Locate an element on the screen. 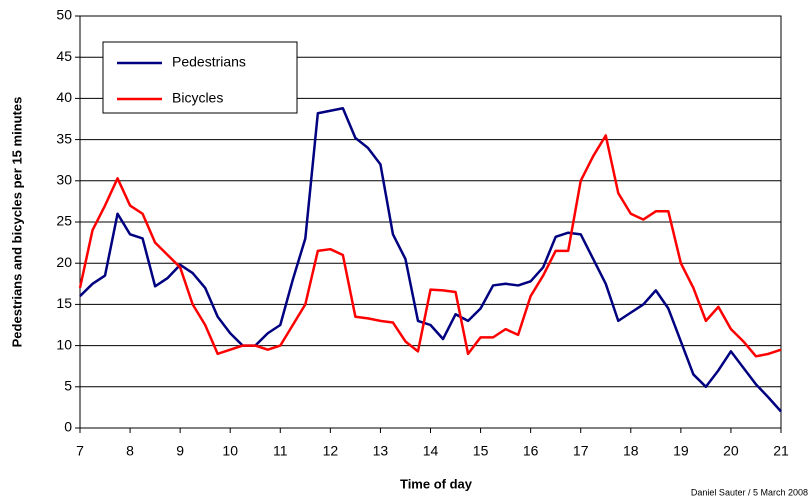 This screenshot has height=503, width=812. x-tick-label: 21 is located at coordinates (781, 451).